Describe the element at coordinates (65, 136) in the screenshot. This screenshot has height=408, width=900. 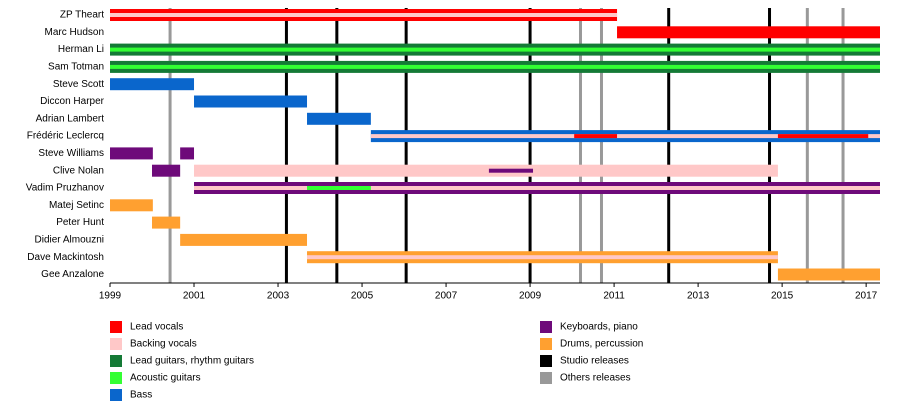
I see `member-name: Frédéric Leclercq` at that location.